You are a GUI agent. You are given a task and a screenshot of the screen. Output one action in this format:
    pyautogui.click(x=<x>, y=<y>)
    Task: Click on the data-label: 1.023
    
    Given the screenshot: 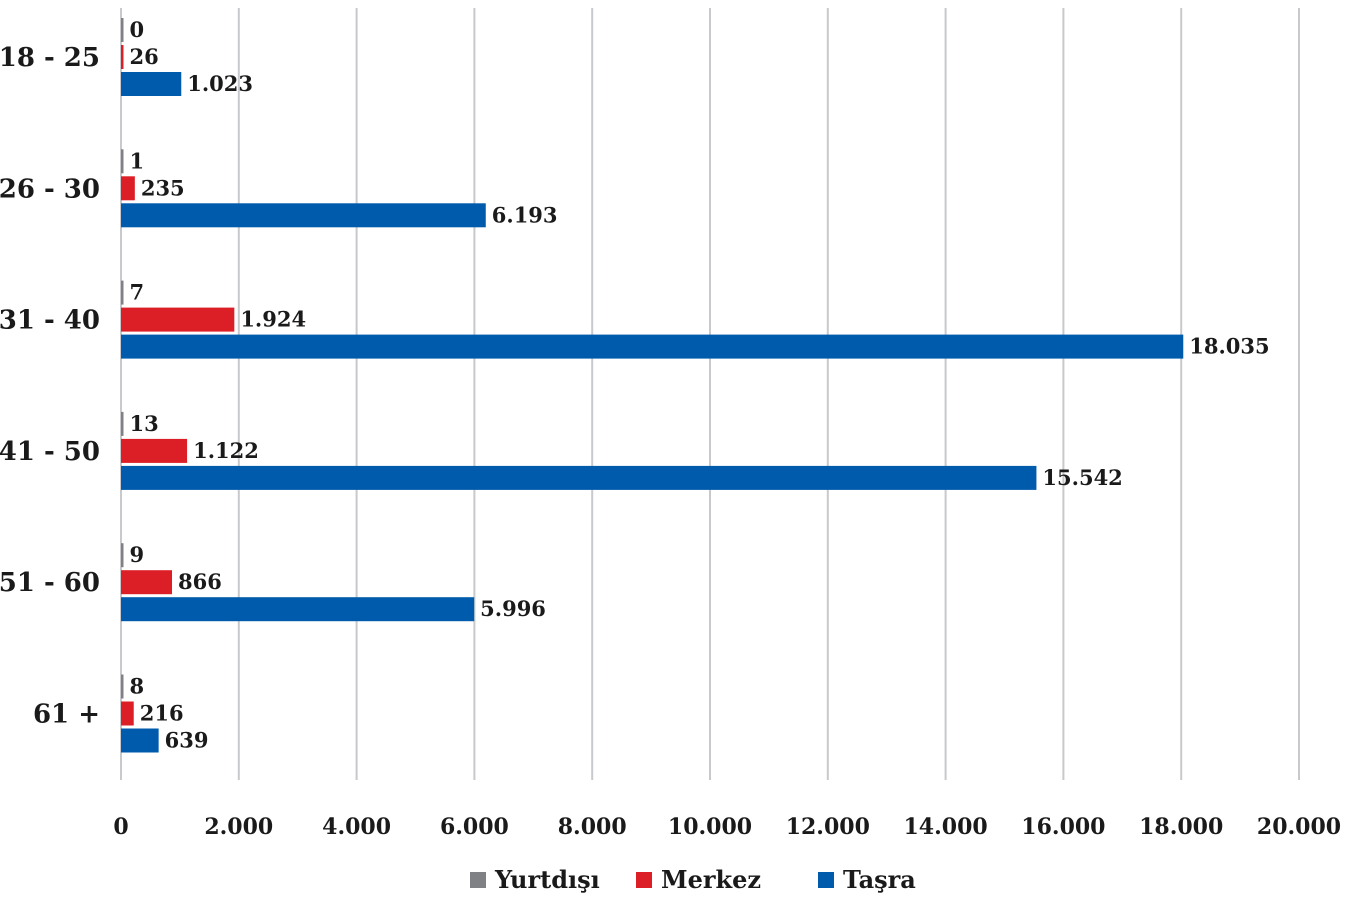 What is the action you would take?
    pyautogui.click(x=220, y=83)
    